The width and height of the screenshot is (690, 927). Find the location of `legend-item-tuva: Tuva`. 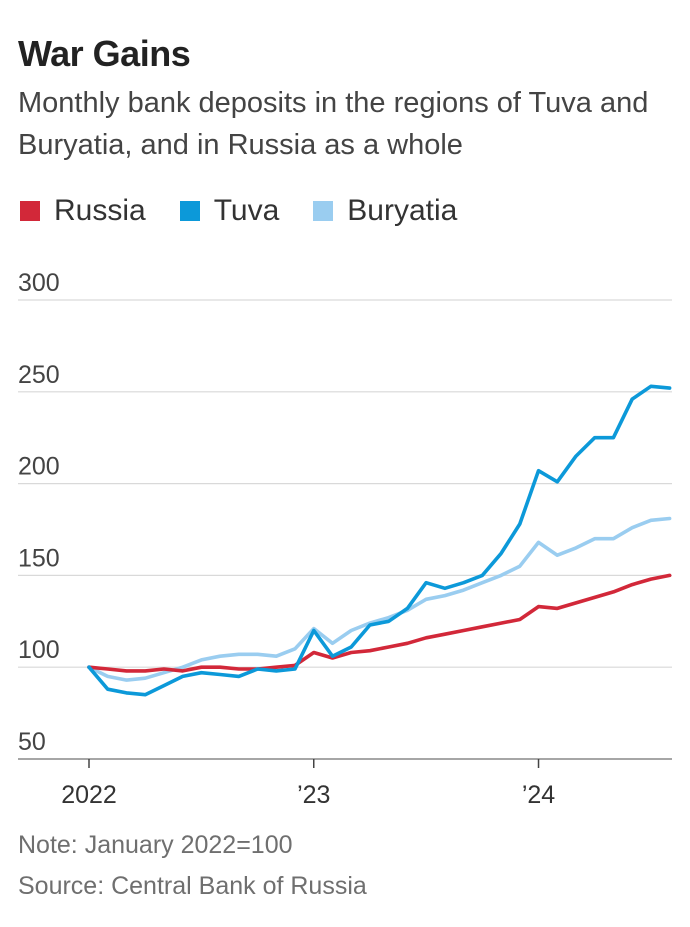

legend-item-tuva: Tuva is located at coordinates (229, 211).